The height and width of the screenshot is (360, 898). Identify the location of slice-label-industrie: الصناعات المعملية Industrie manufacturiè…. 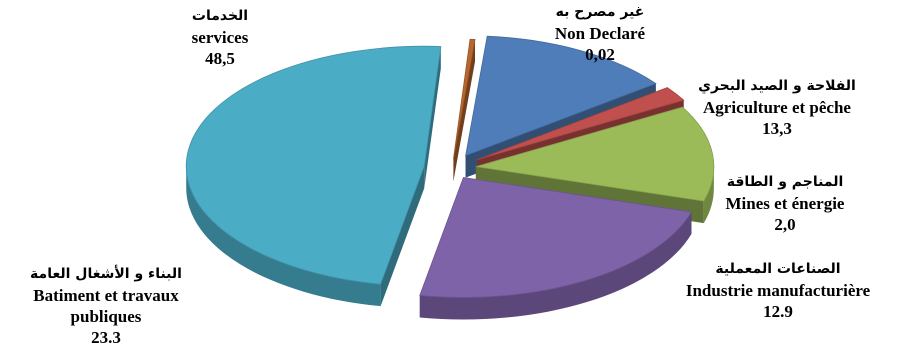
(778, 290).